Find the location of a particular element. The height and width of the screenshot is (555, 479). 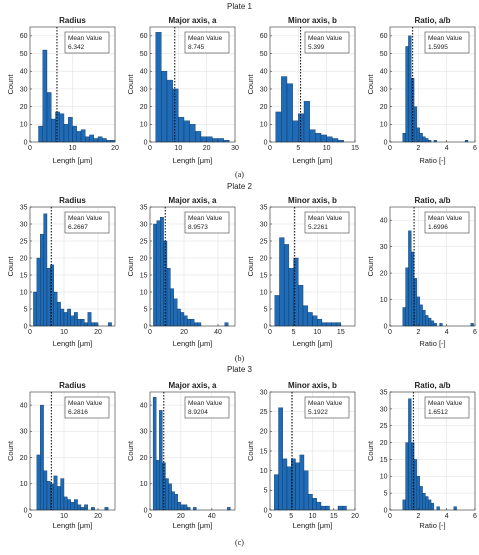

plate-title: Plate 1 is located at coordinates (239, 6).